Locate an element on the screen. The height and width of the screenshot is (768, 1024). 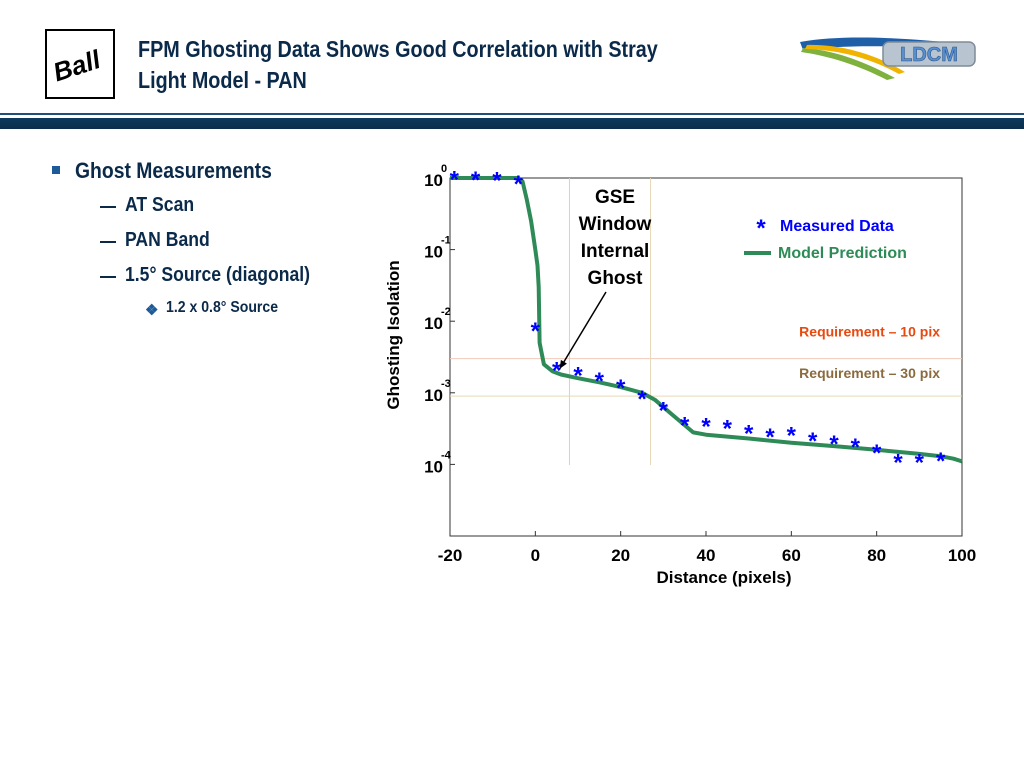
bullet-at-scan: AT Scan is located at coordinates (208, 211).